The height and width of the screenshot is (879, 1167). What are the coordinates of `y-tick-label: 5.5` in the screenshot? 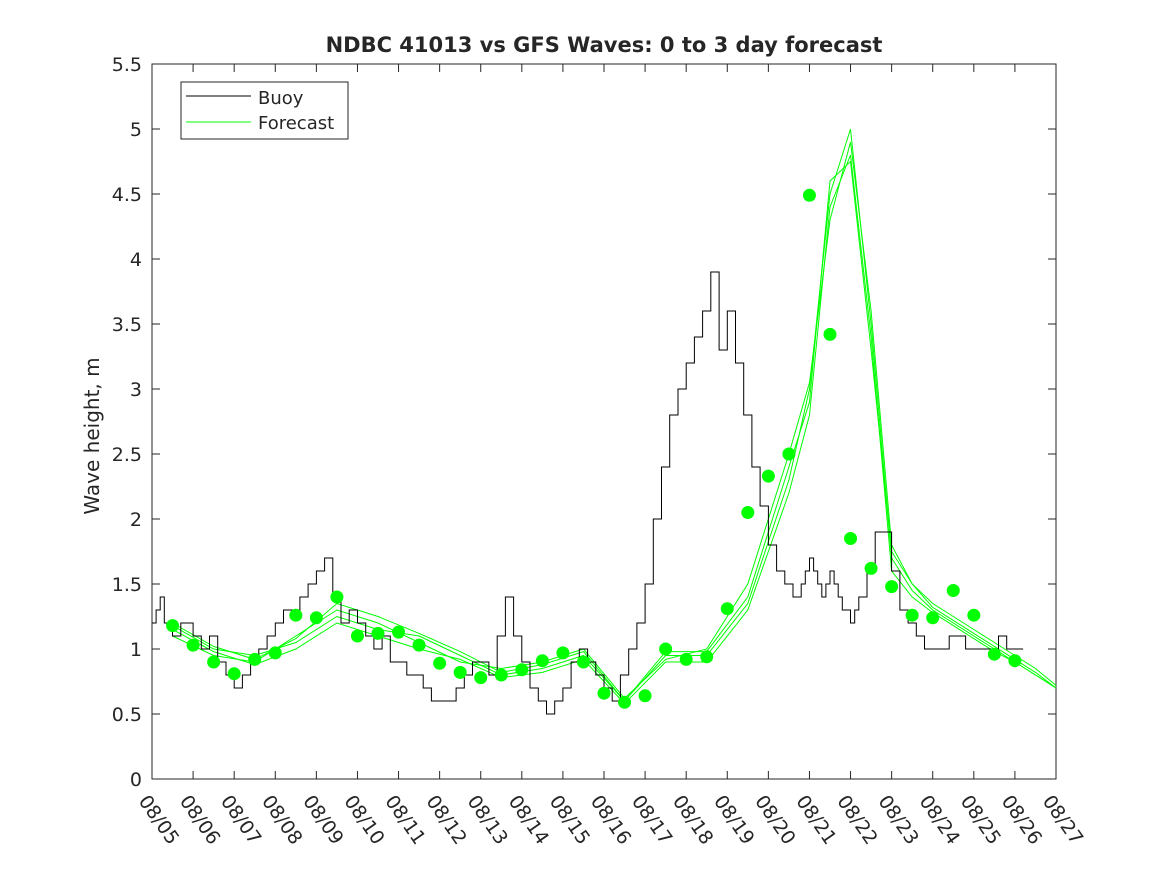 It's located at (127, 65).